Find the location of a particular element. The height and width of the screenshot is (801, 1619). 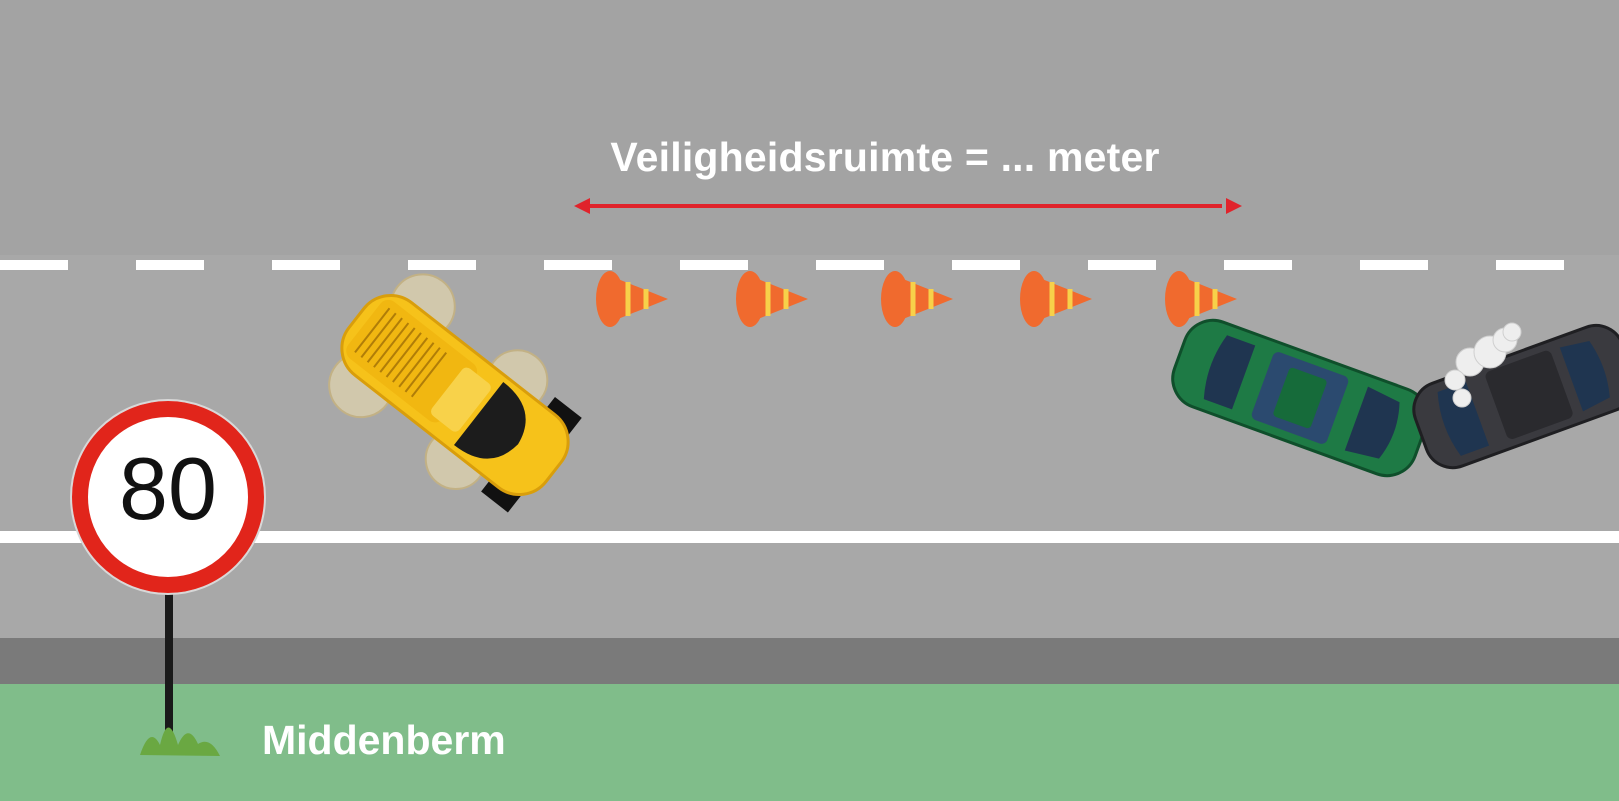

shoulder-strip is located at coordinates (809, 661).